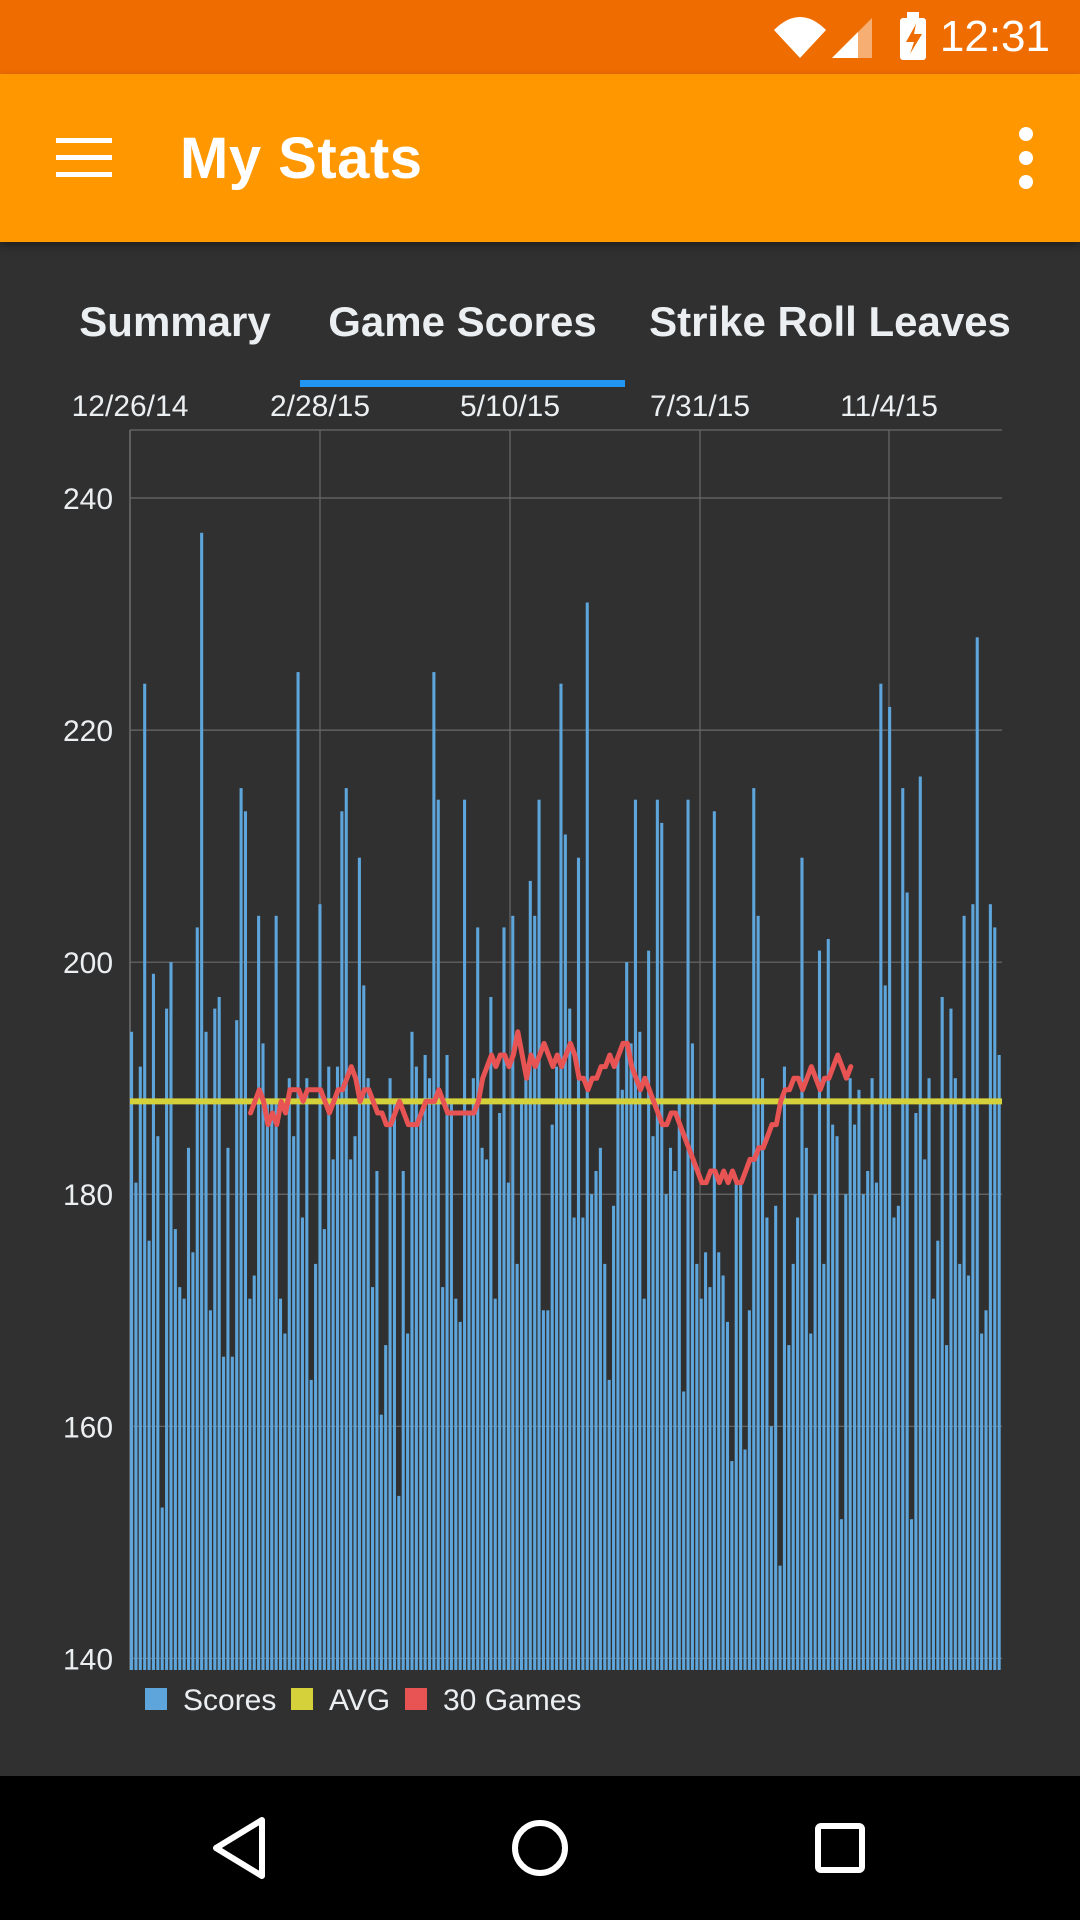  Describe the element at coordinates (889, 406) in the screenshot. I see `x-tick-label: 11/4/15` at that location.